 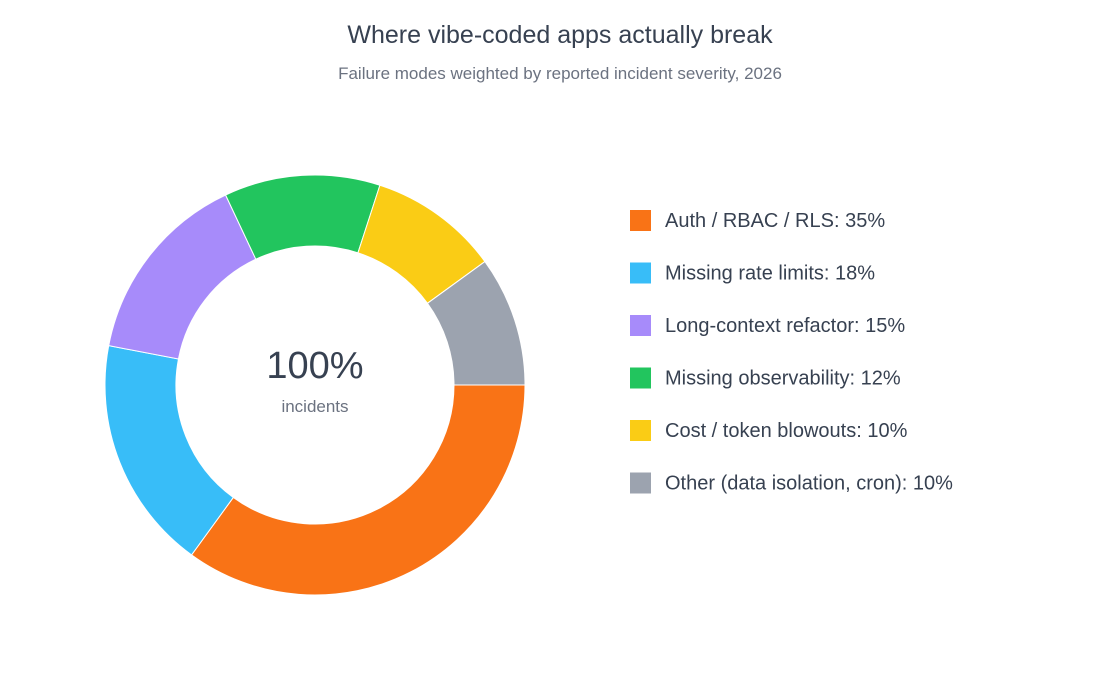 I want to click on chart-title: Where vibe-coded apps actually break, so click(x=560, y=35).